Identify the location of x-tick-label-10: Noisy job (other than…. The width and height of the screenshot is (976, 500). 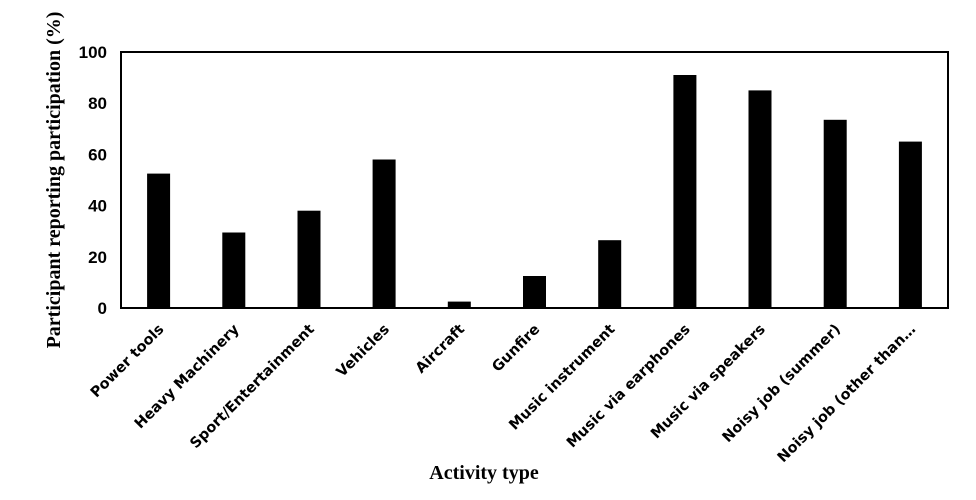
(847, 394).